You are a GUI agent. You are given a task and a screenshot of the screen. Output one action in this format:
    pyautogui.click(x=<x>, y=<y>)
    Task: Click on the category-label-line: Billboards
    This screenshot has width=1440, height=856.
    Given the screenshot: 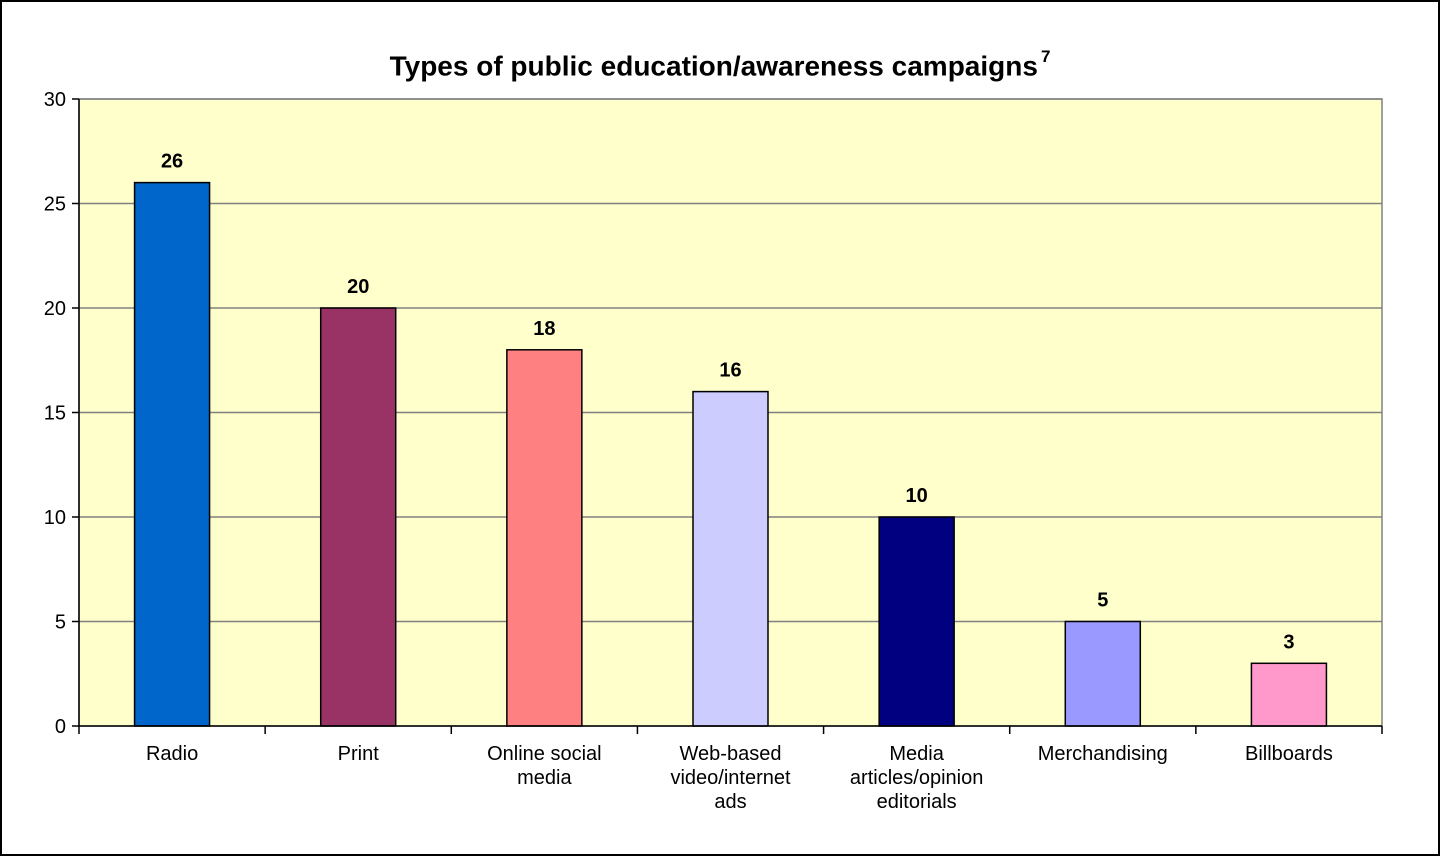 What is the action you would take?
    pyautogui.click(x=1289, y=754)
    